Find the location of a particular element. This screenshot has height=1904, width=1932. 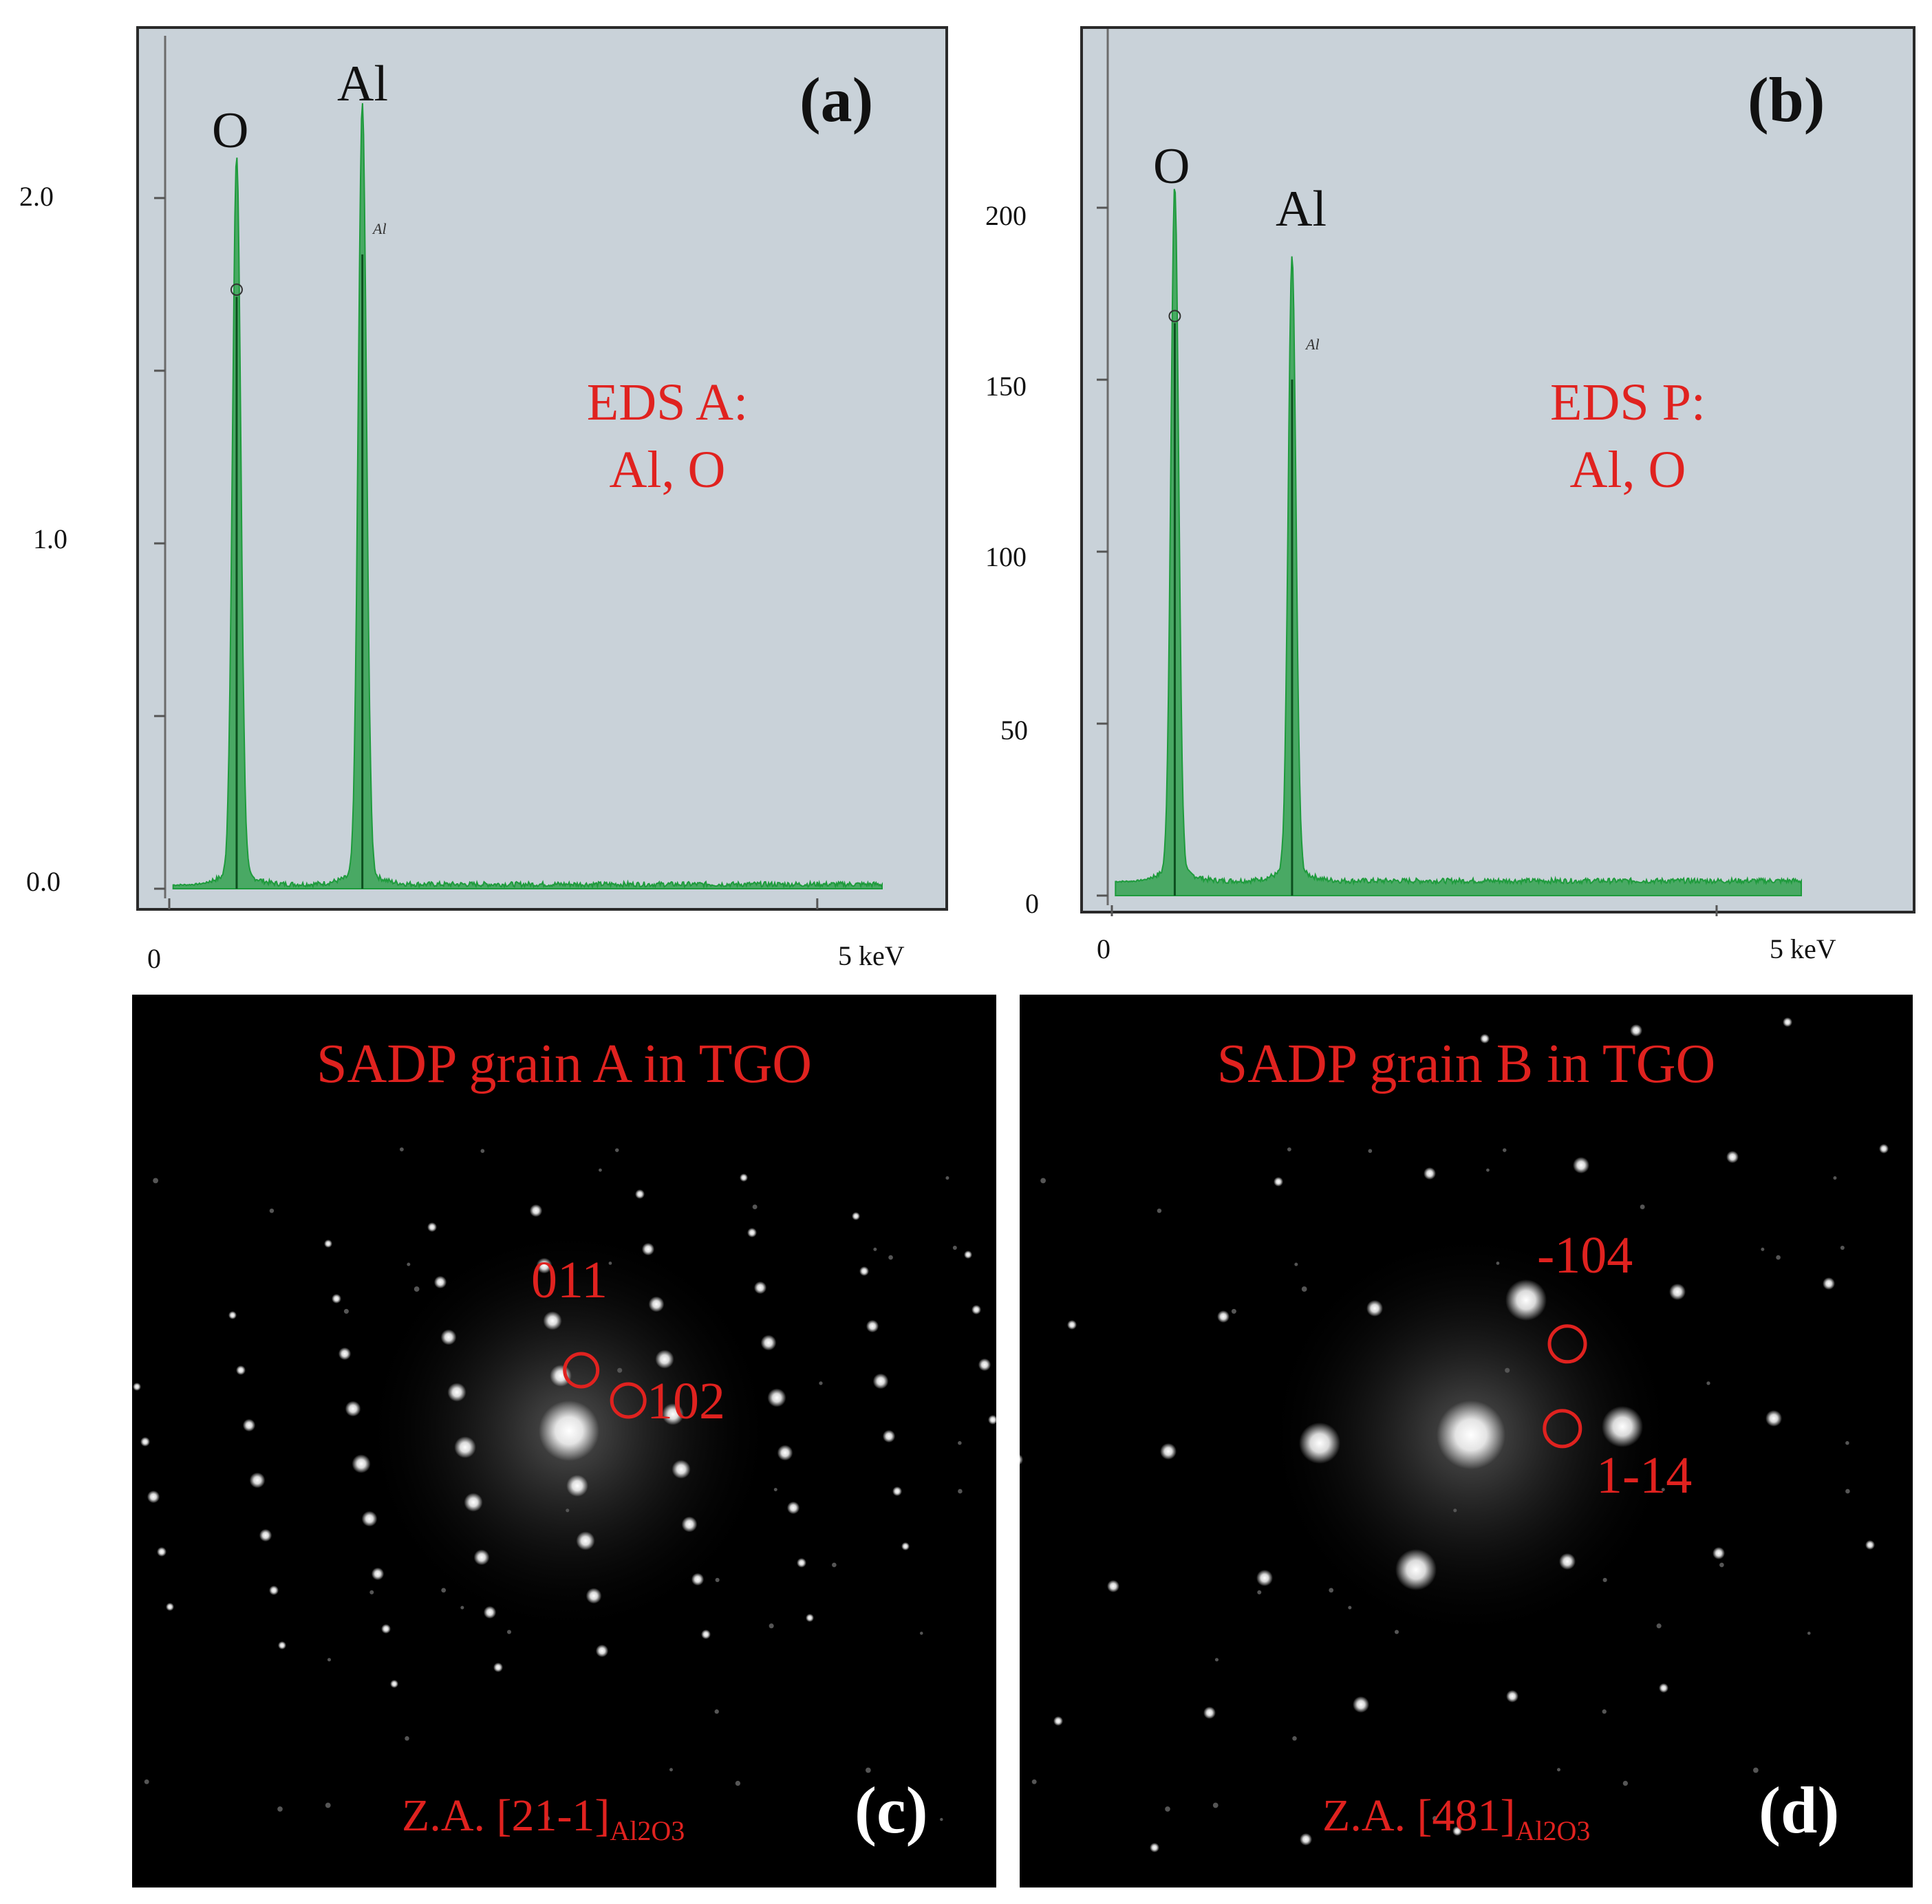

eds-b-ytick-50: 50 is located at coordinates (1014, 730).